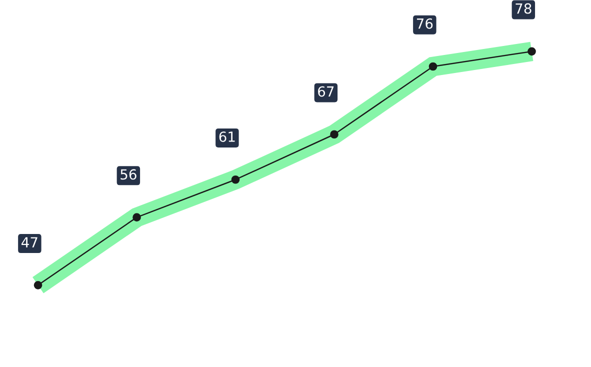 This screenshot has width=591, height=367. Describe the element at coordinates (30, 242) in the screenshot. I see `data-label: 47` at that location.